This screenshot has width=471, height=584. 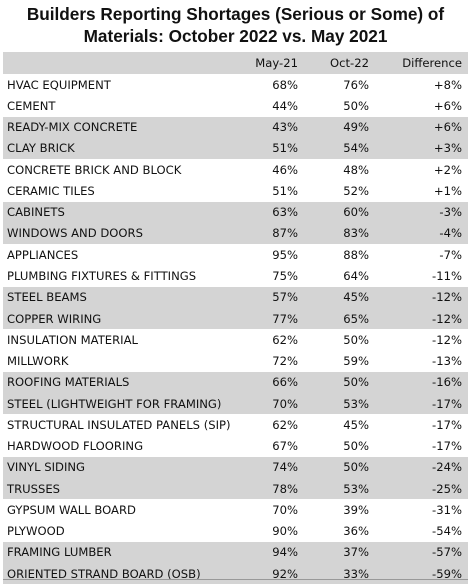 I want to click on oct22-cell: 39%, so click(x=356, y=509).